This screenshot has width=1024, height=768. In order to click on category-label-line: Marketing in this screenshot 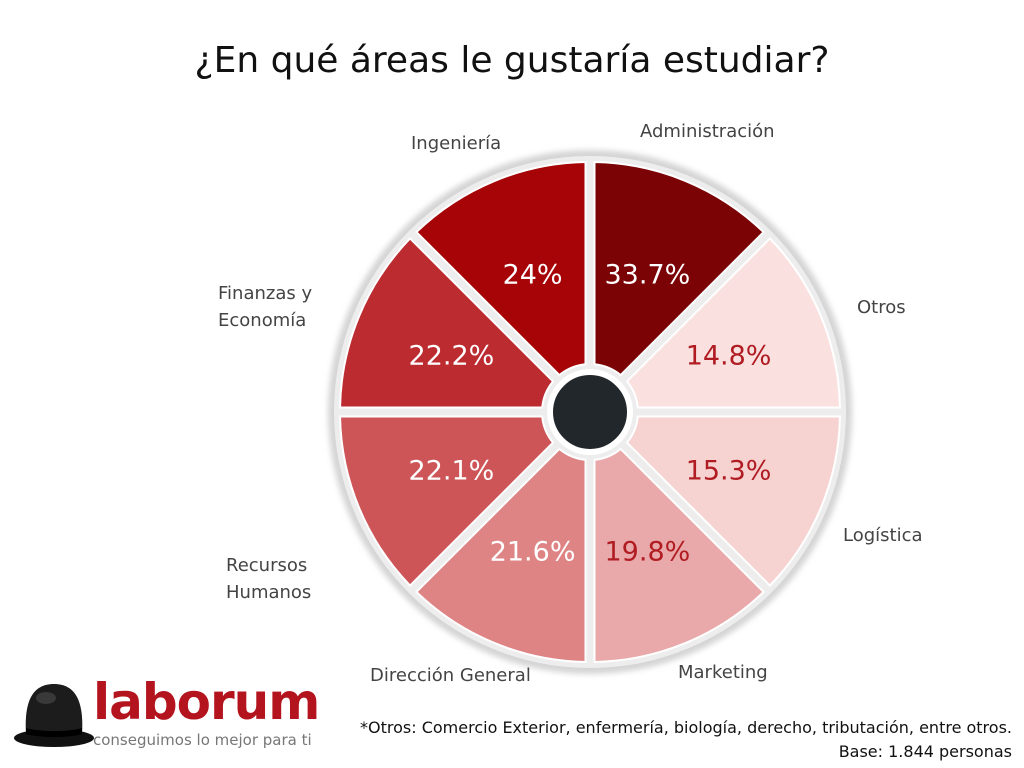, I will do `click(723, 672)`.